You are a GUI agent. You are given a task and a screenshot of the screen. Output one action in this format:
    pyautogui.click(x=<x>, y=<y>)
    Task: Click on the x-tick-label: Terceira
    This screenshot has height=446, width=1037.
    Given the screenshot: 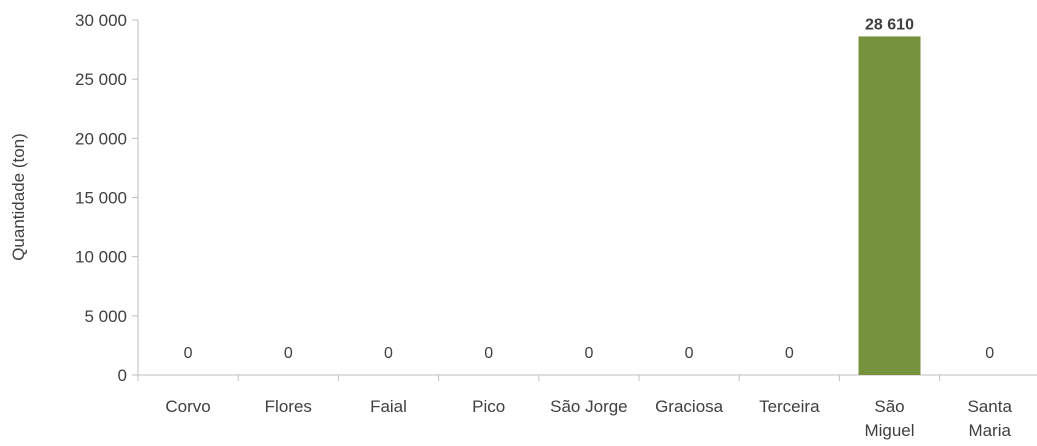 What is the action you would take?
    pyautogui.click(x=789, y=406)
    